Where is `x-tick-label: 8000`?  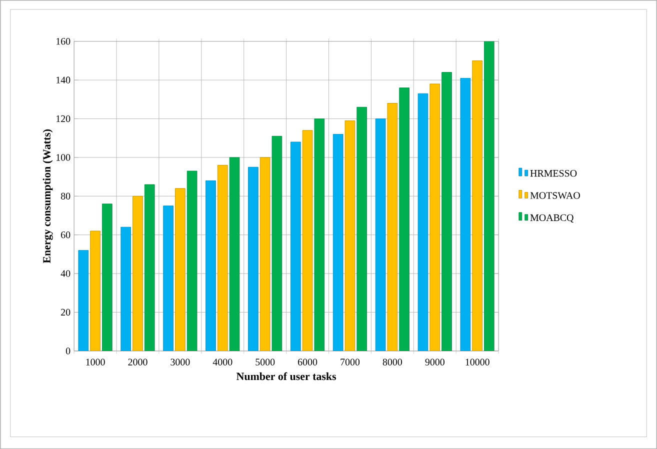 x-tick-label: 8000 is located at coordinates (392, 362).